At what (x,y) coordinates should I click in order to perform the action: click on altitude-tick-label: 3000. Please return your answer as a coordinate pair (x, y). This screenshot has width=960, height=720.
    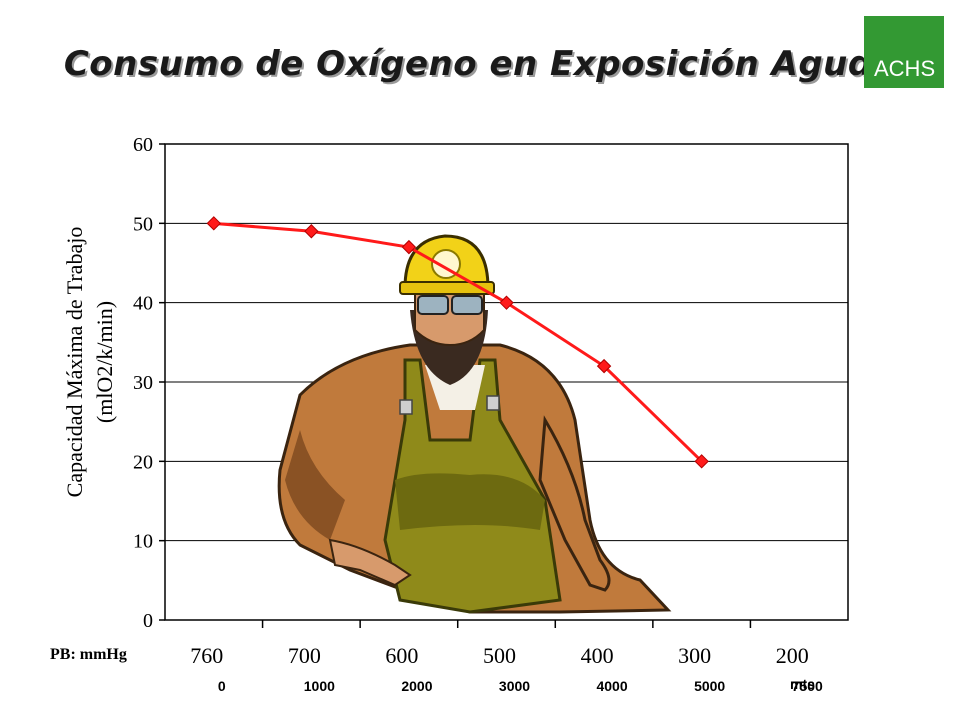
    Looking at the image, I should click on (514, 686).